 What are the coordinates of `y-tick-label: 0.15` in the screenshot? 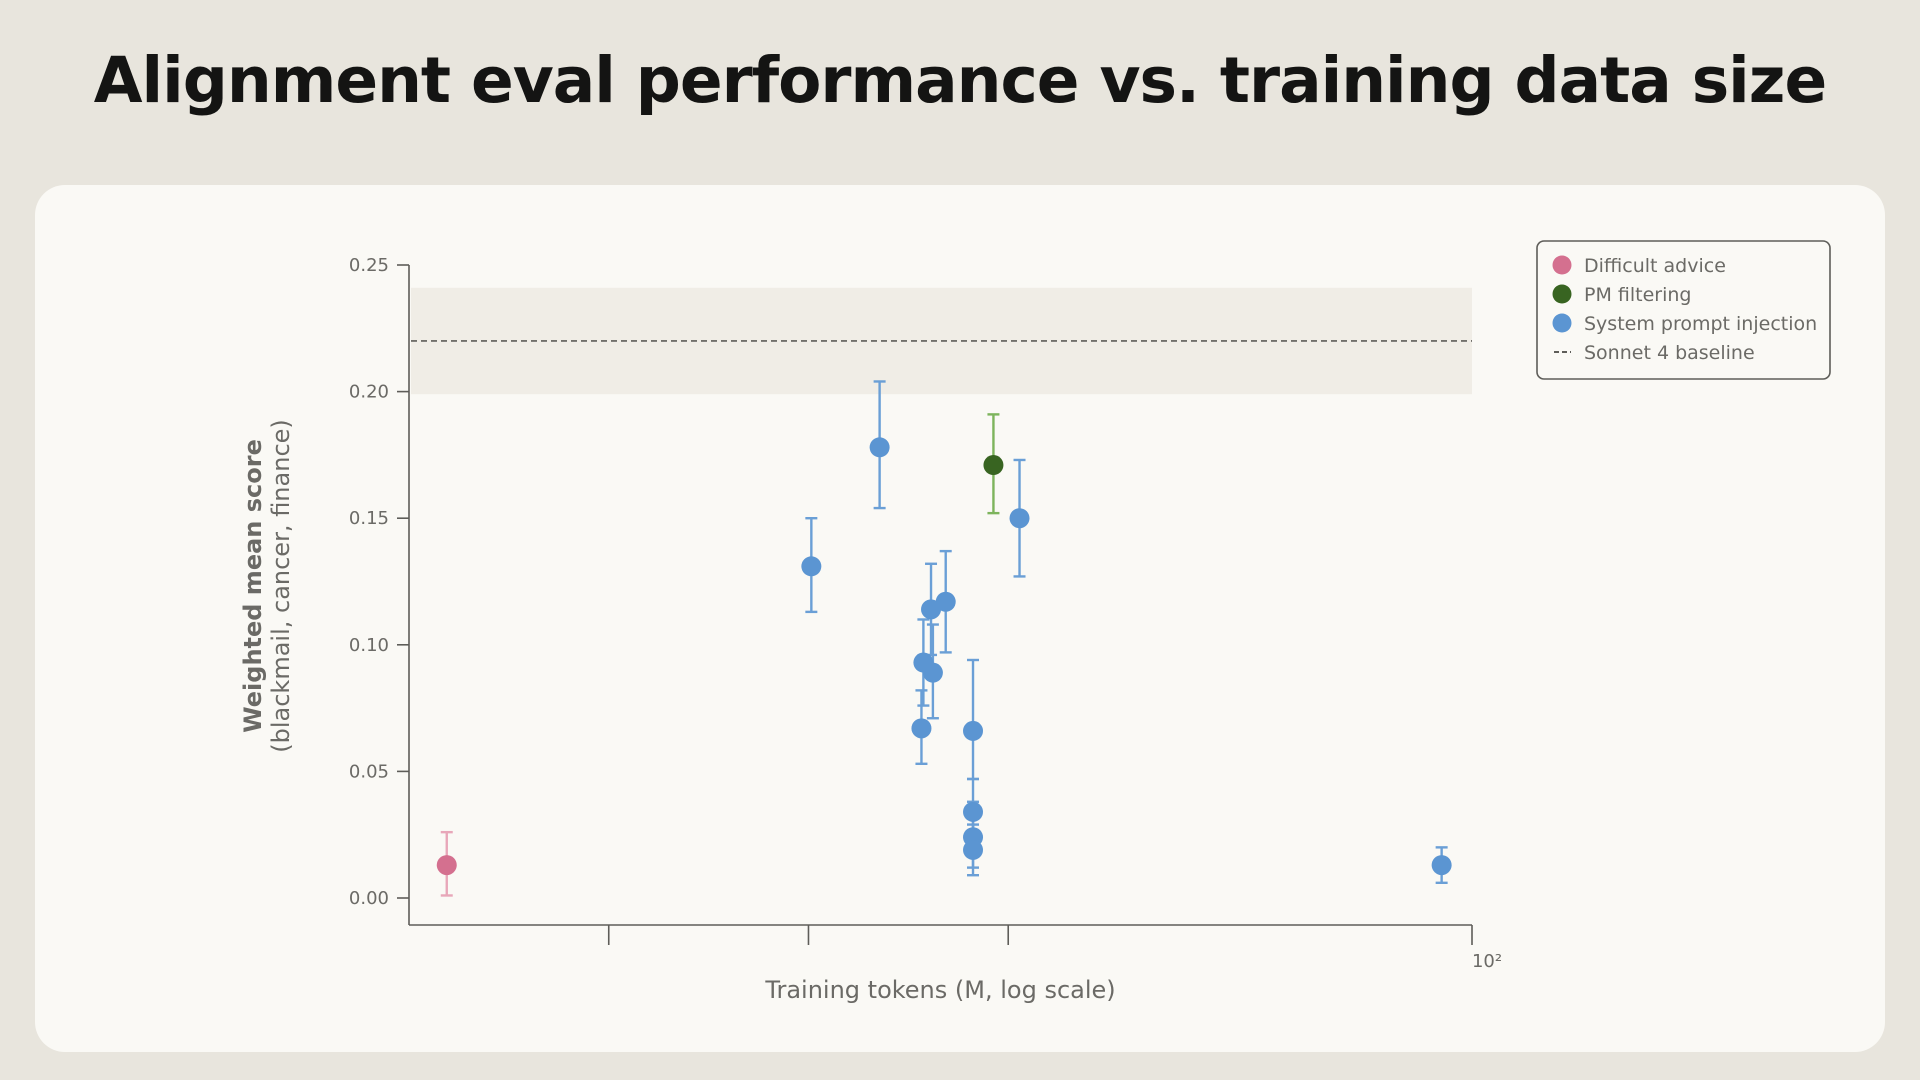 It's located at (369, 518).